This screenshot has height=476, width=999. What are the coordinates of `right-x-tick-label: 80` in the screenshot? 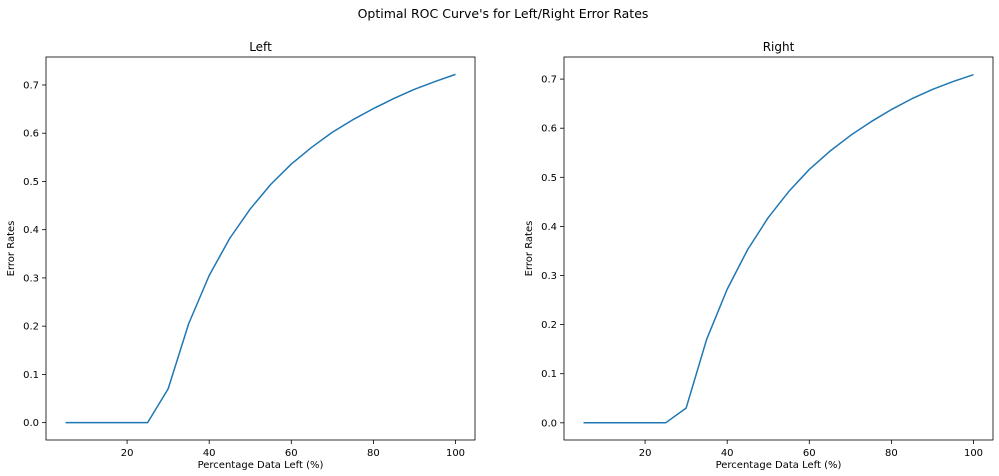 It's located at (891, 453).